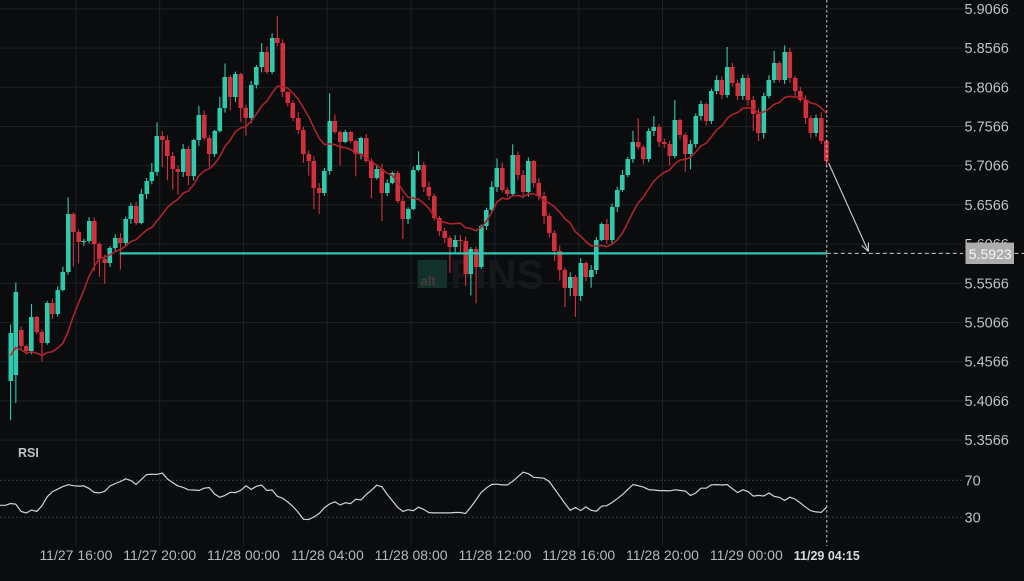  I want to click on svg-text: 5.4566, so click(987, 363).